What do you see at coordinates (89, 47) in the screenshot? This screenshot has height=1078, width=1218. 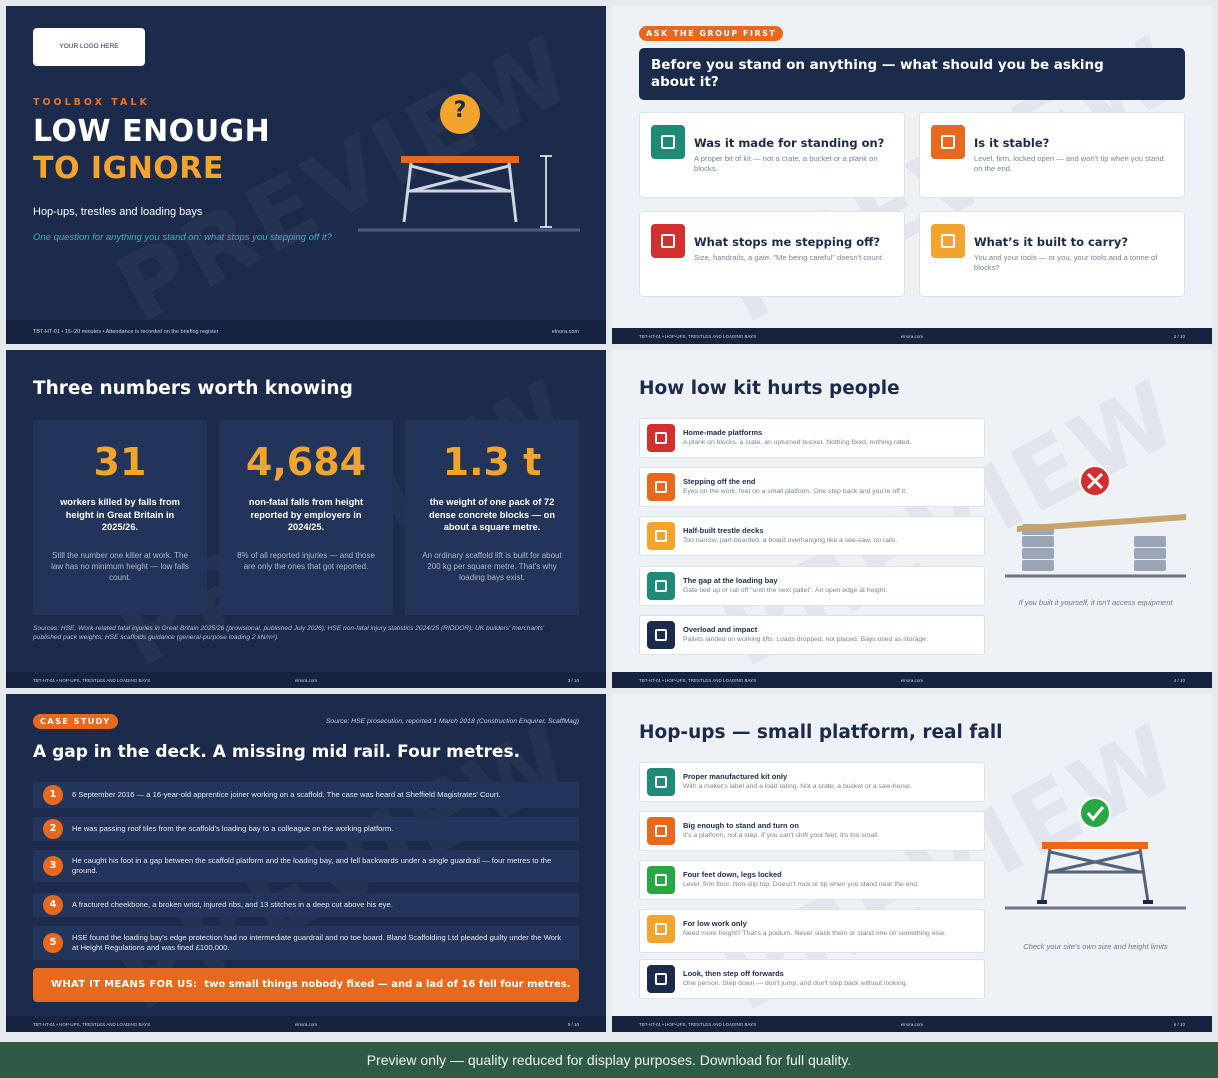 I see `logo-box: YOUR LOGO HERE` at bounding box center [89, 47].